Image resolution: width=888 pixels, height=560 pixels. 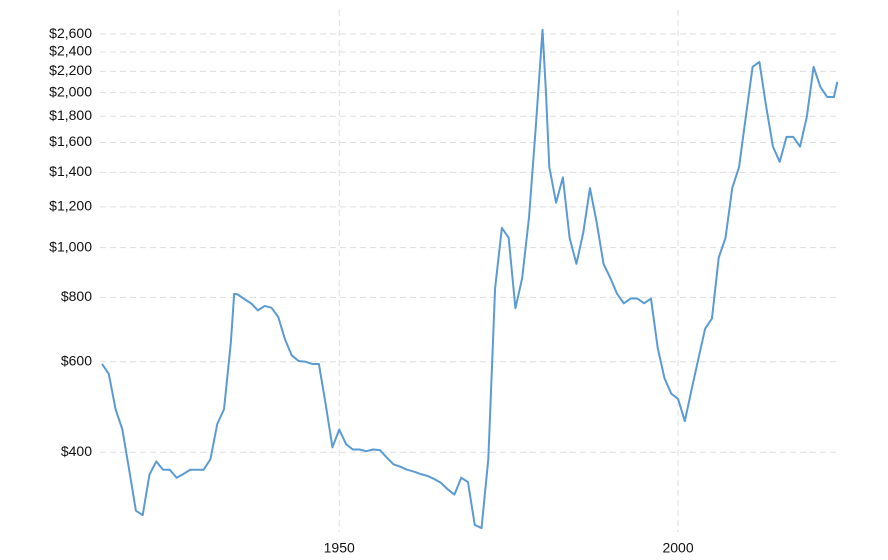 I want to click on y-tick-label: $1,000, so click(x=70, y=246).